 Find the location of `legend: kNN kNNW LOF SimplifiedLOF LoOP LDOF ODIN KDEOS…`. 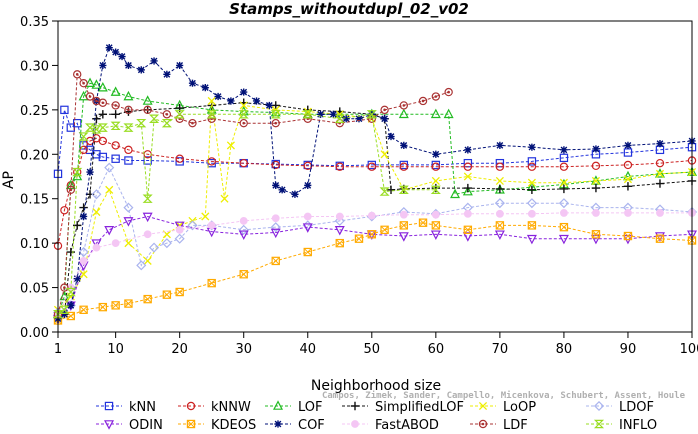

legend: kNN kNNW LOF SimplifiedLOF LoOP LDOF ODIN KDEOS… is located at coordinates (376, 416).